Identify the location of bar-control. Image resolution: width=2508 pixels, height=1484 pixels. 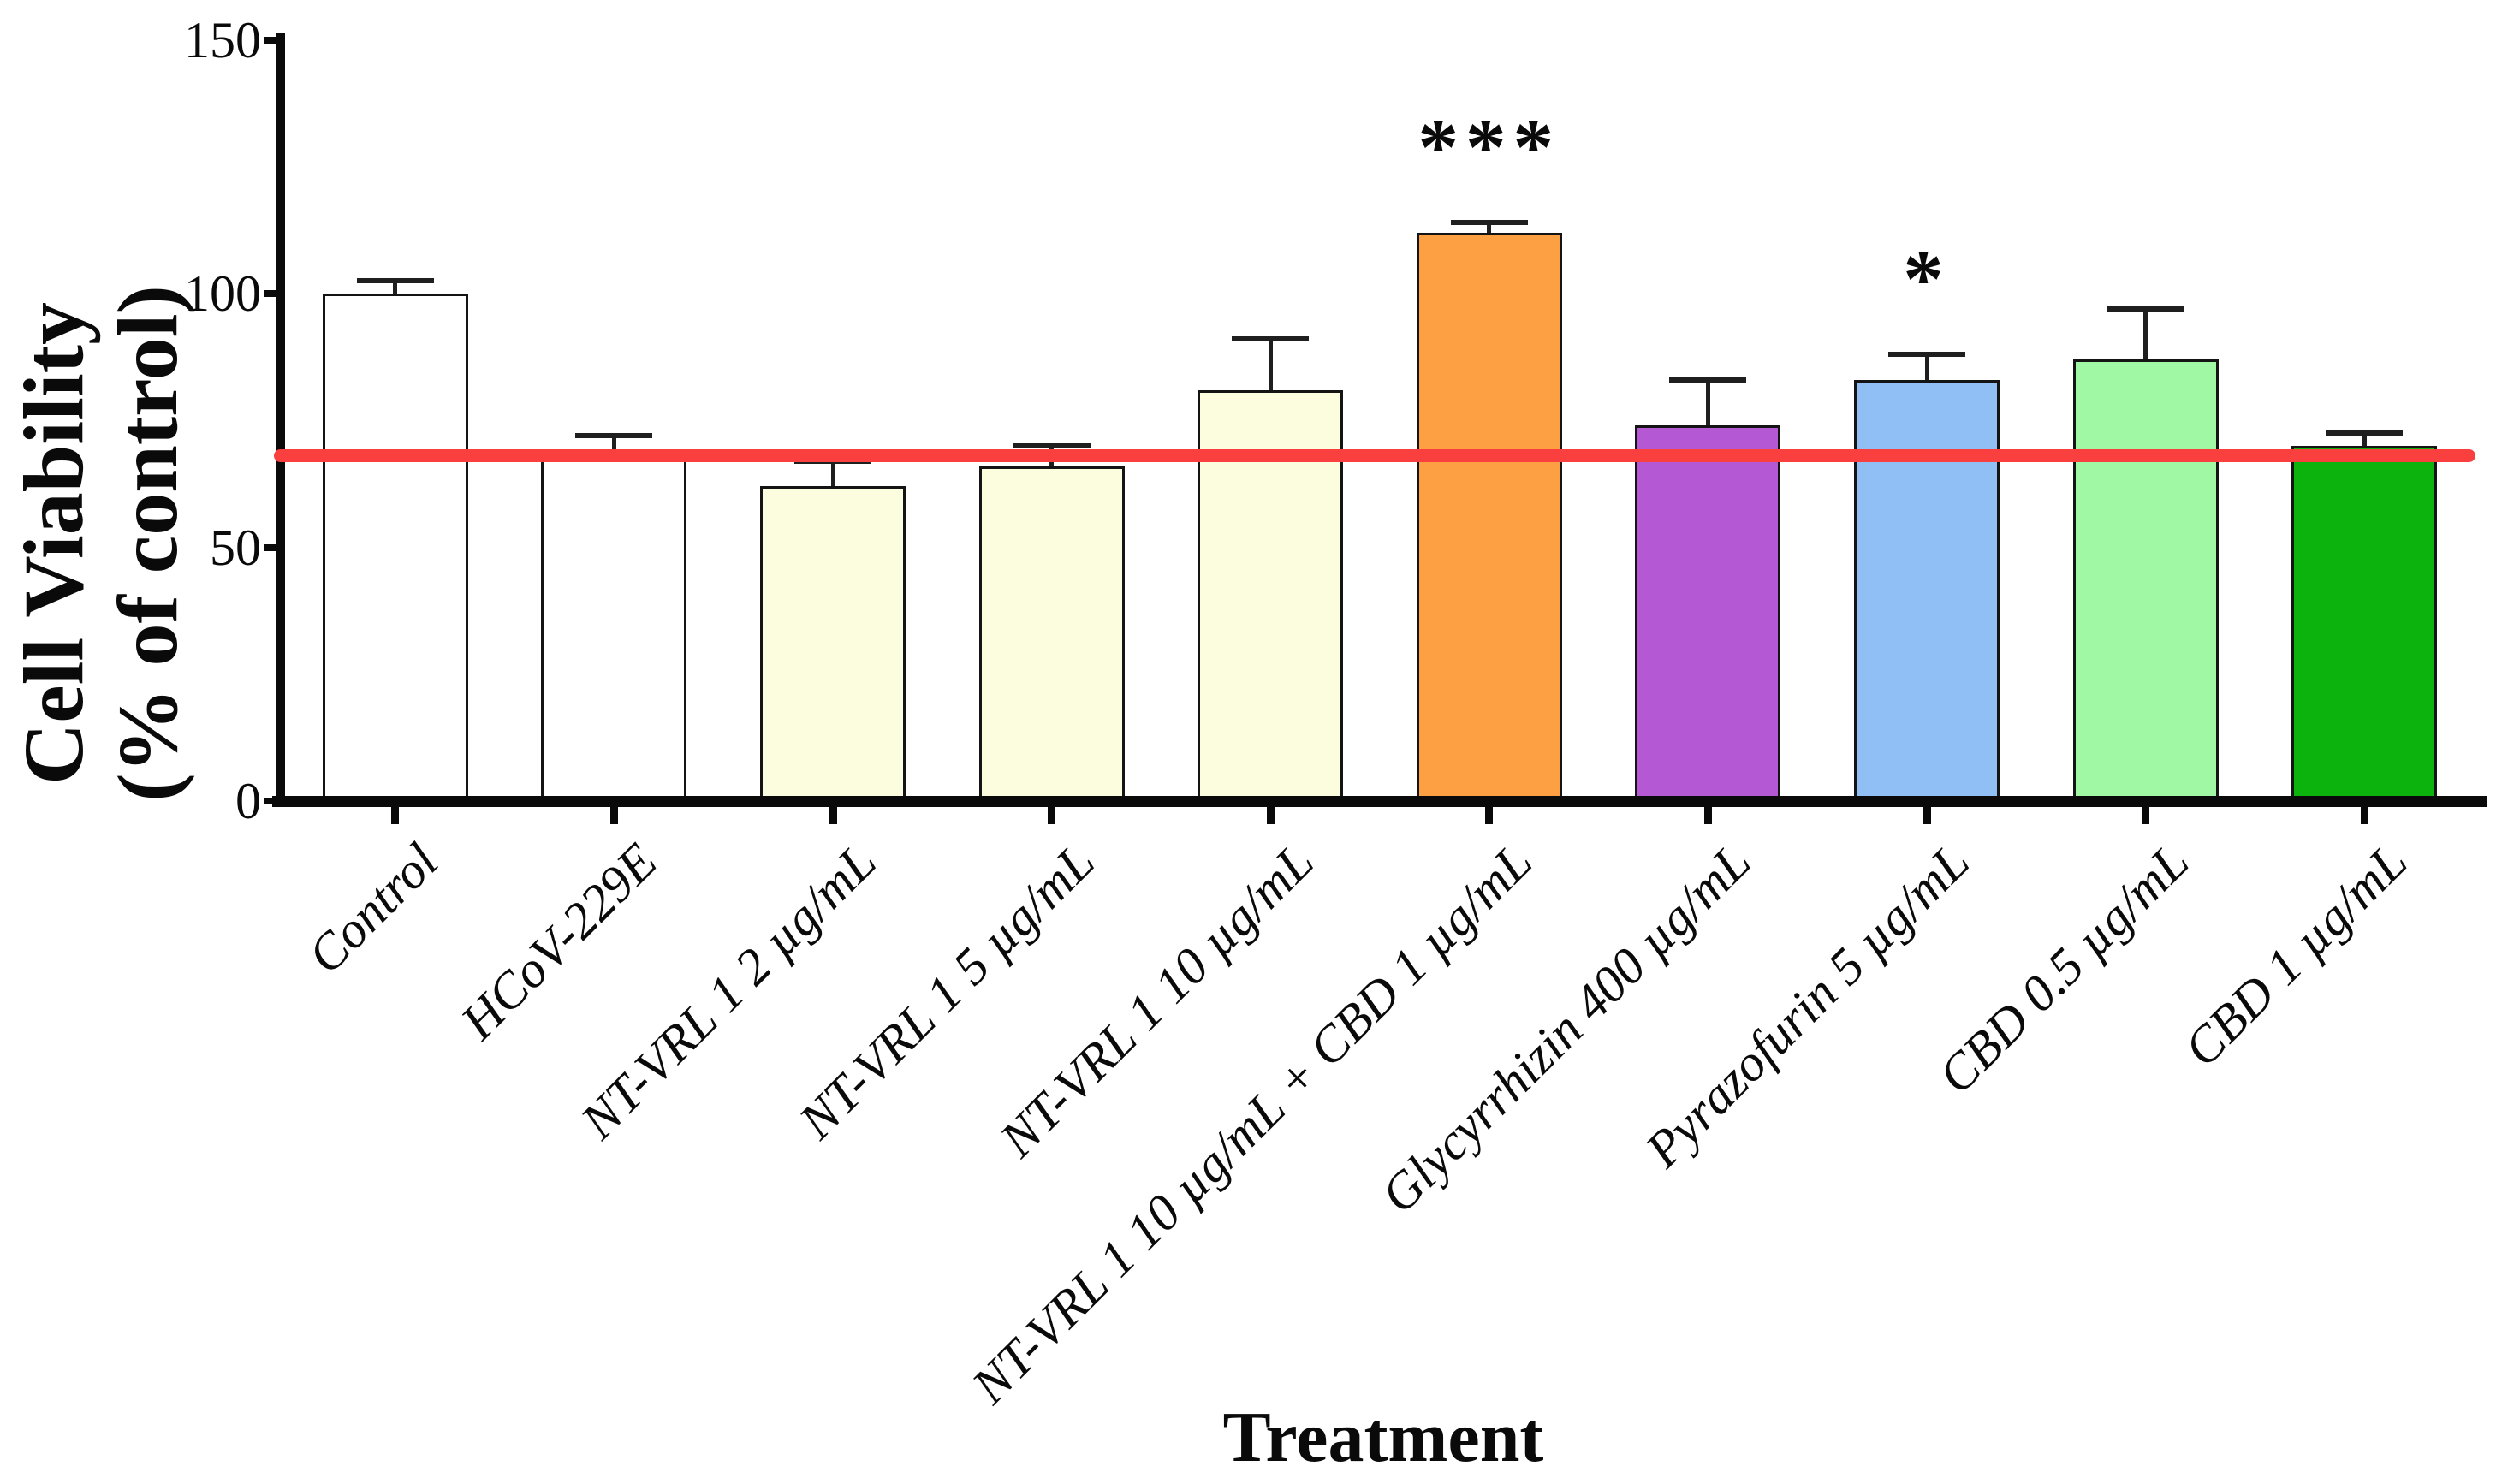
(395, 548).